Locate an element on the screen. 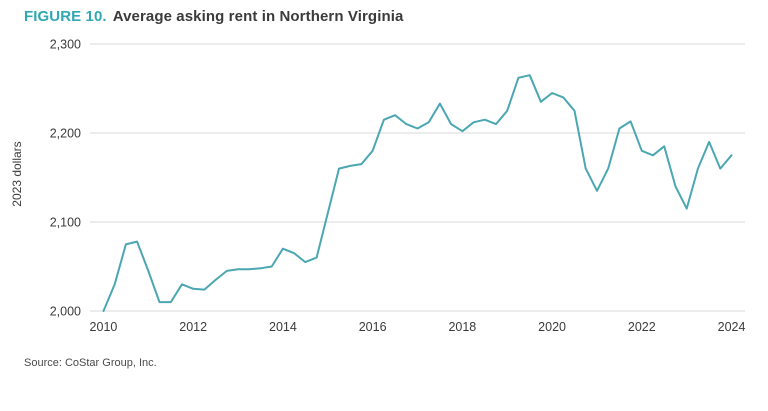 Image resolution: width=768 pixels, height=411 pixels. x-tick-label: 2014 is located at coordinates (283, 327).